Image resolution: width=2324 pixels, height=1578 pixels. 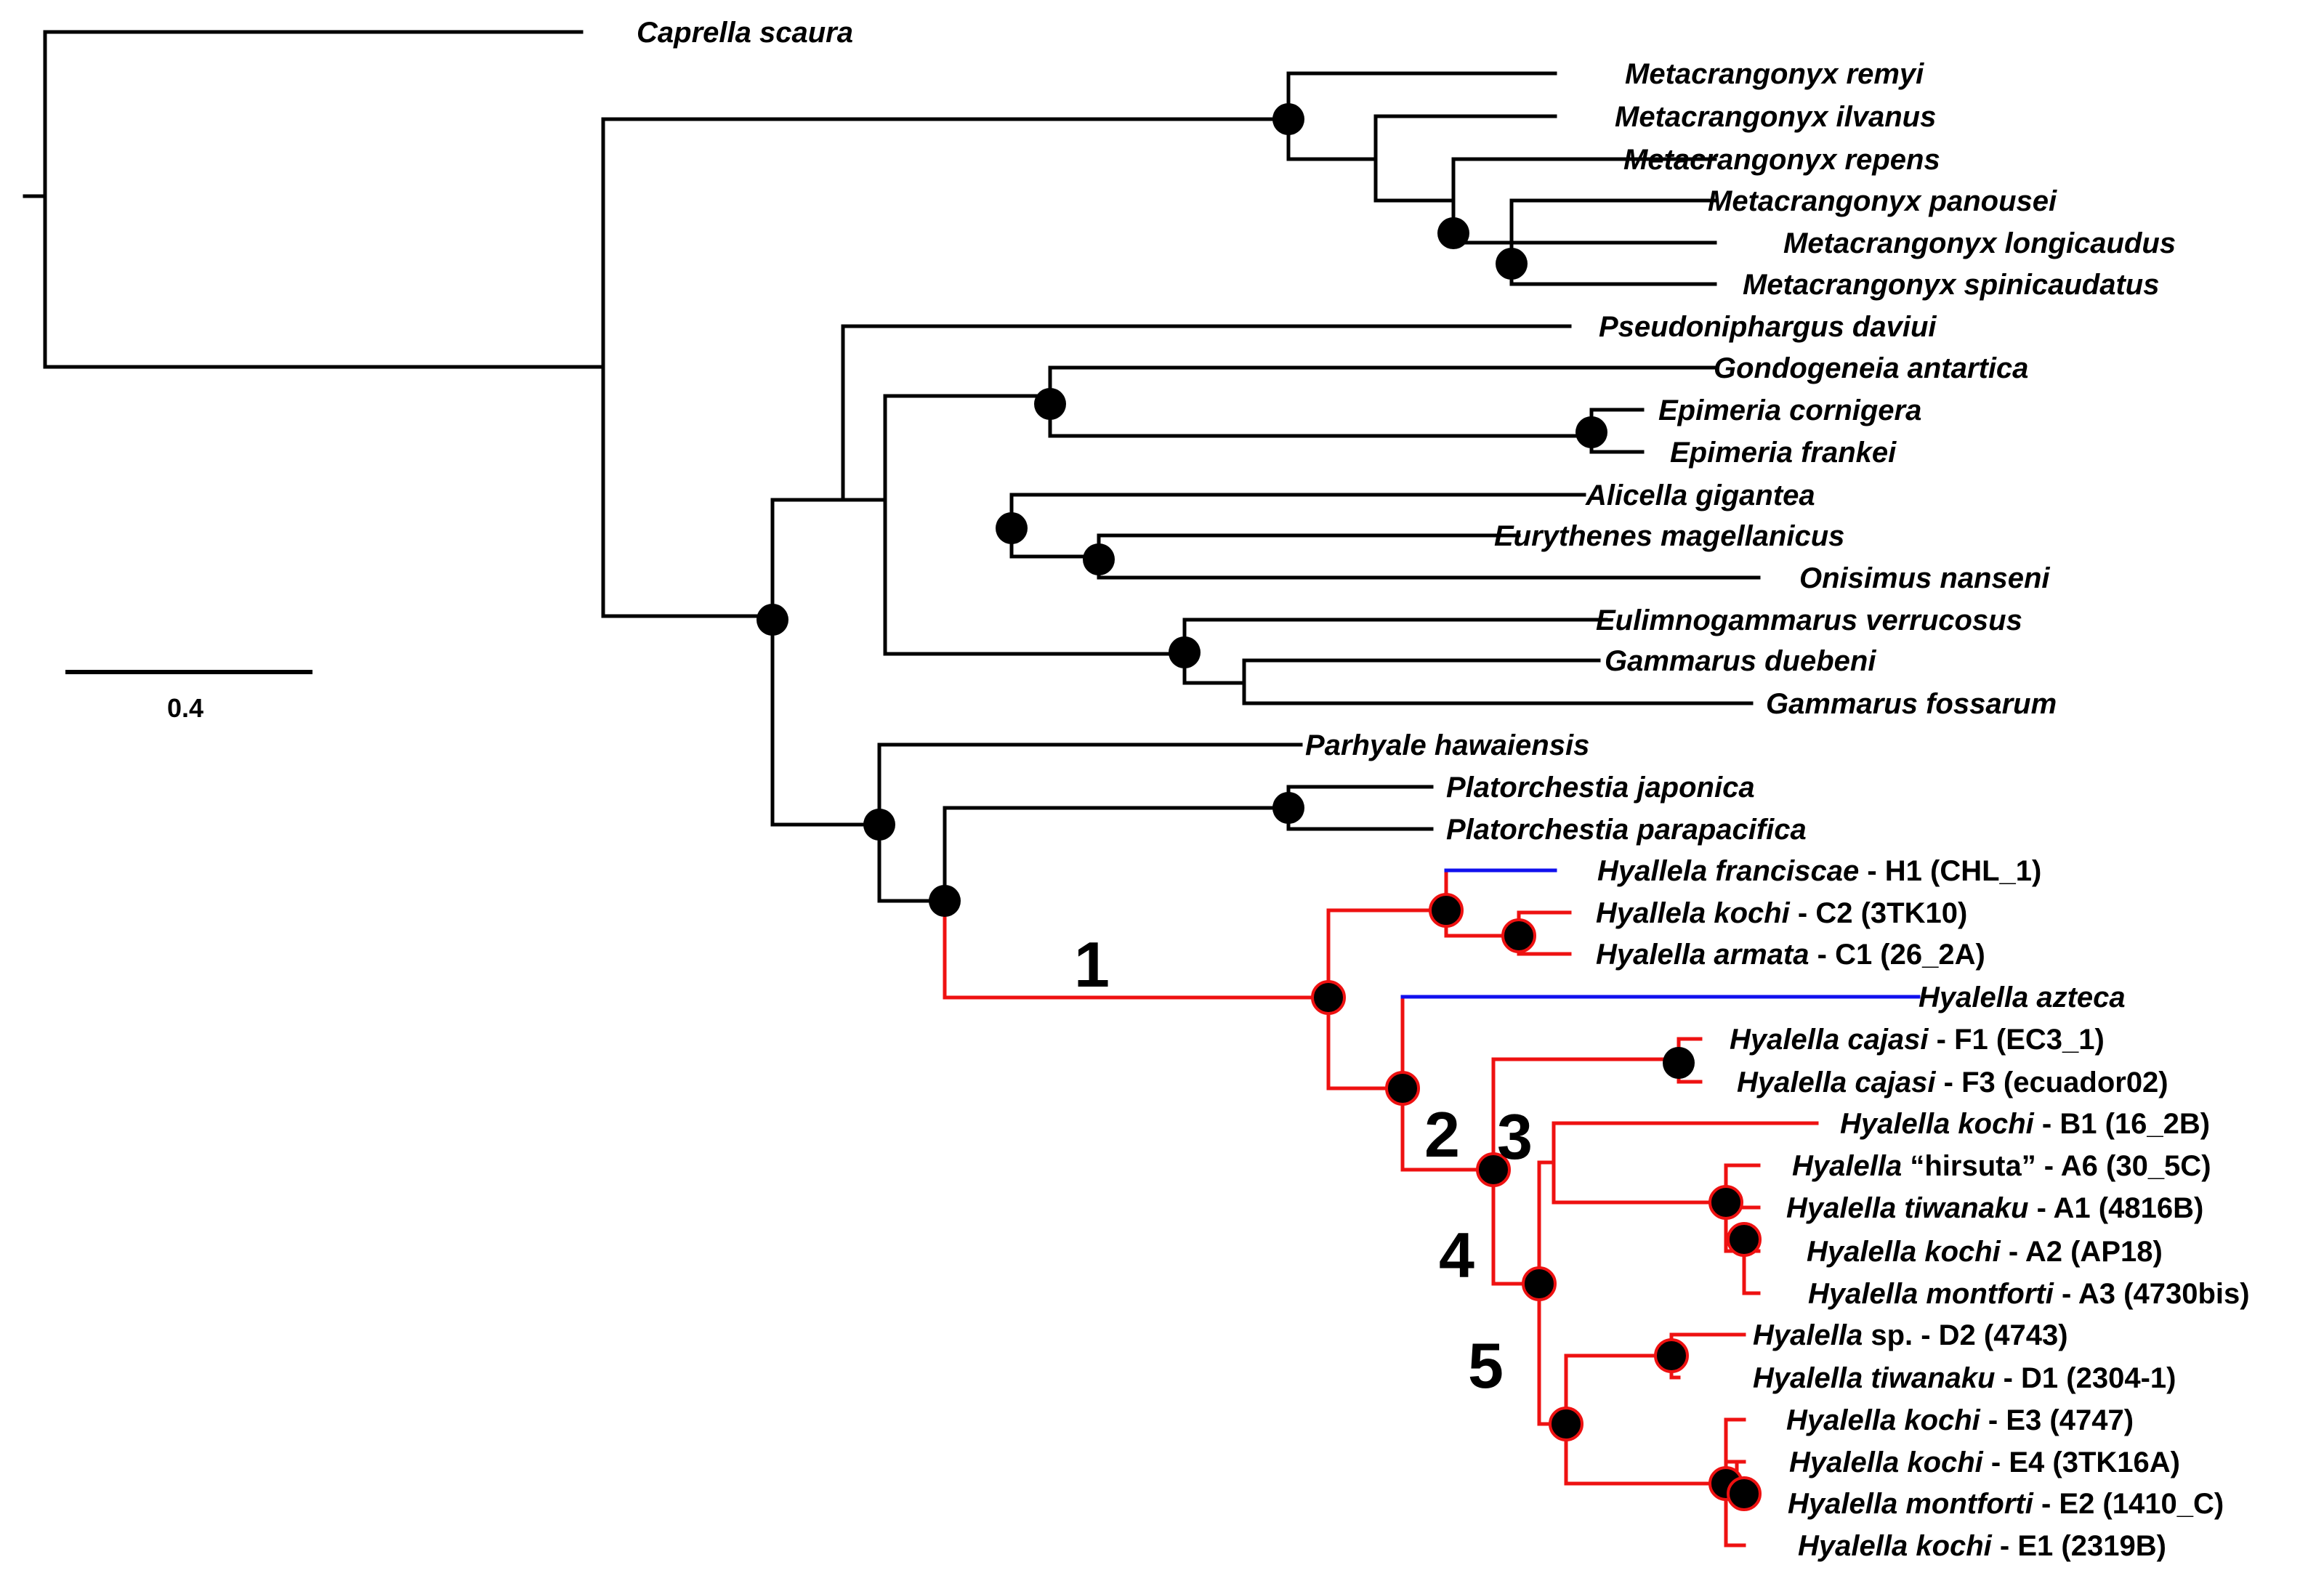 I want to click on taxon-species: Hyallela kochi, so click(x=1694, y=913).